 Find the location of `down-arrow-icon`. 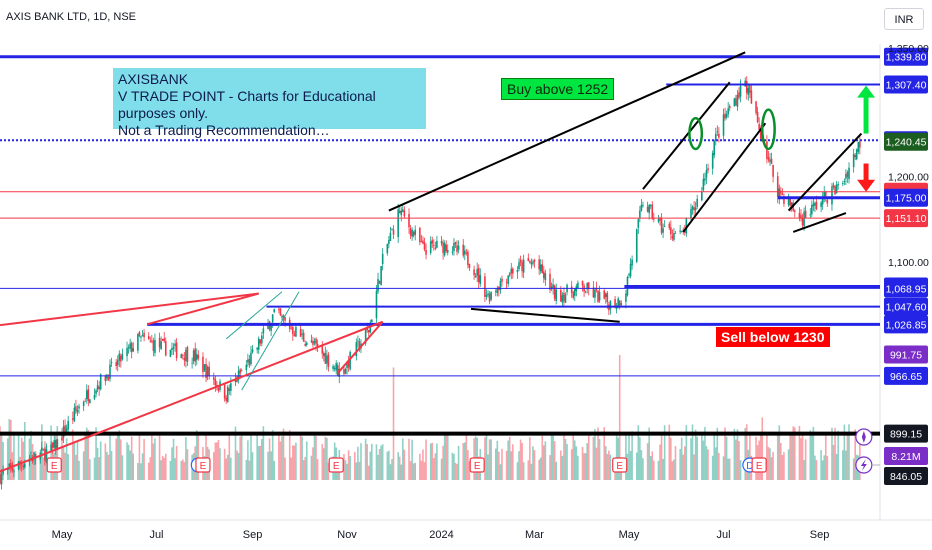

down-arrow-icon is located at coordinates (866, 186).